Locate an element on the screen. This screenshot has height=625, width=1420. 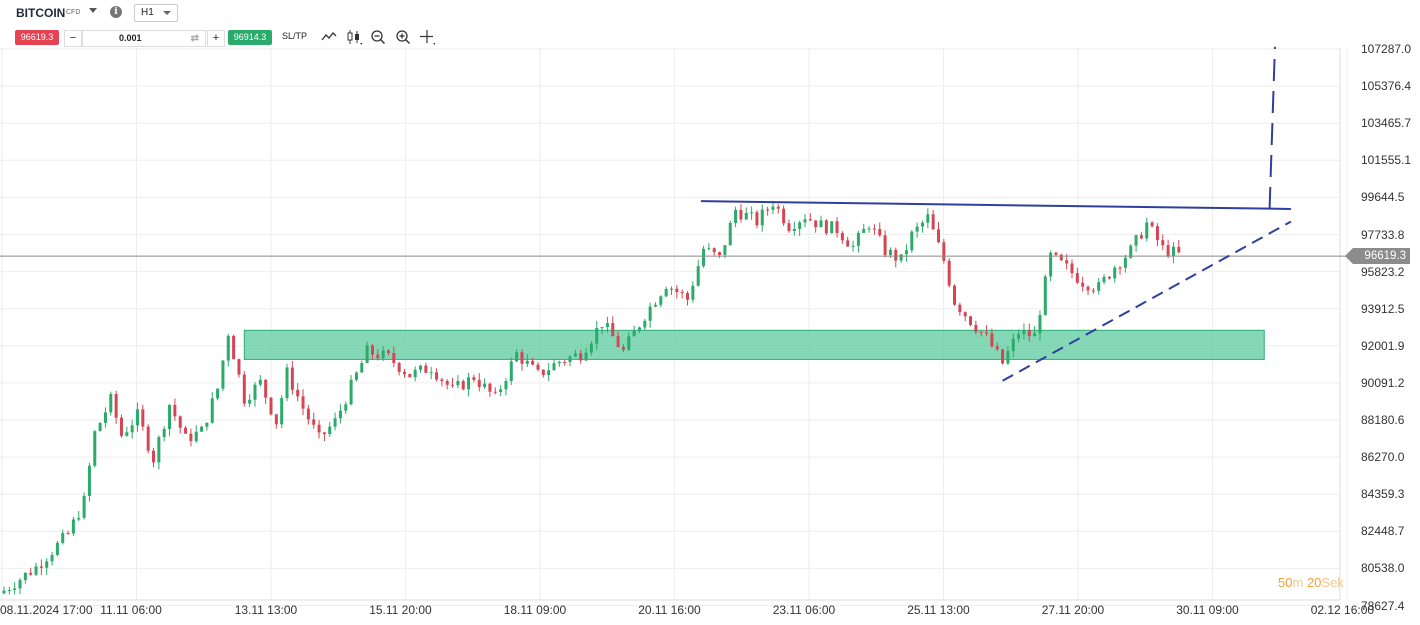
volume-input: 0.001 ⇄ is located at coordinates (144, 38).